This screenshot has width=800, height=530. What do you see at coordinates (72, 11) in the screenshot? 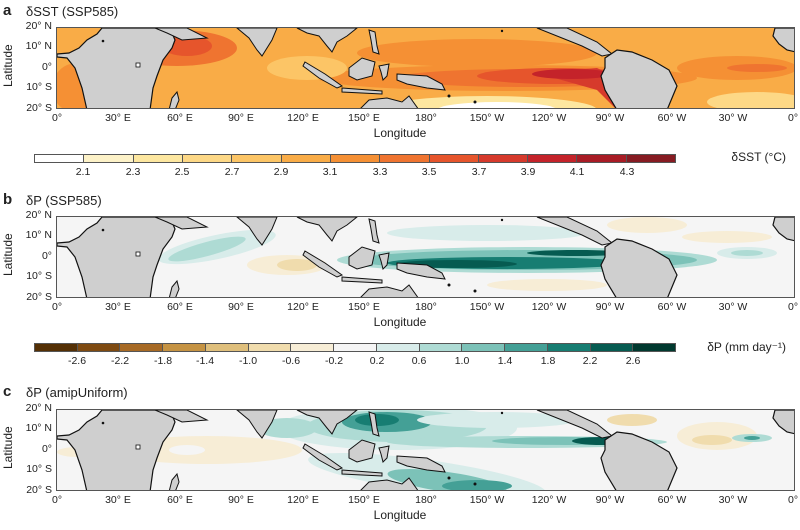
I see `panel-title: δSST (SSP585)` at bounding box center [72, 11].